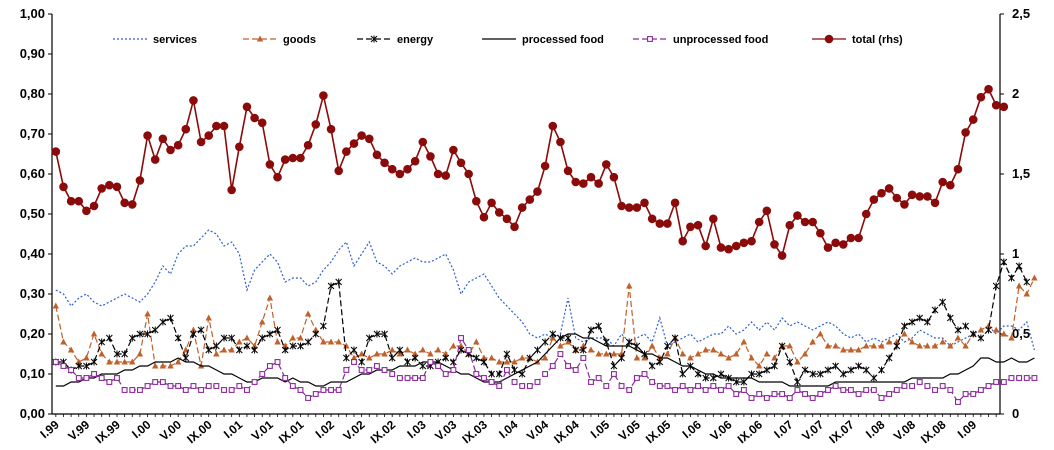 The image size is (1054, 450). I want to click on y-tick-label-left: 0,00, so click(32, 413).